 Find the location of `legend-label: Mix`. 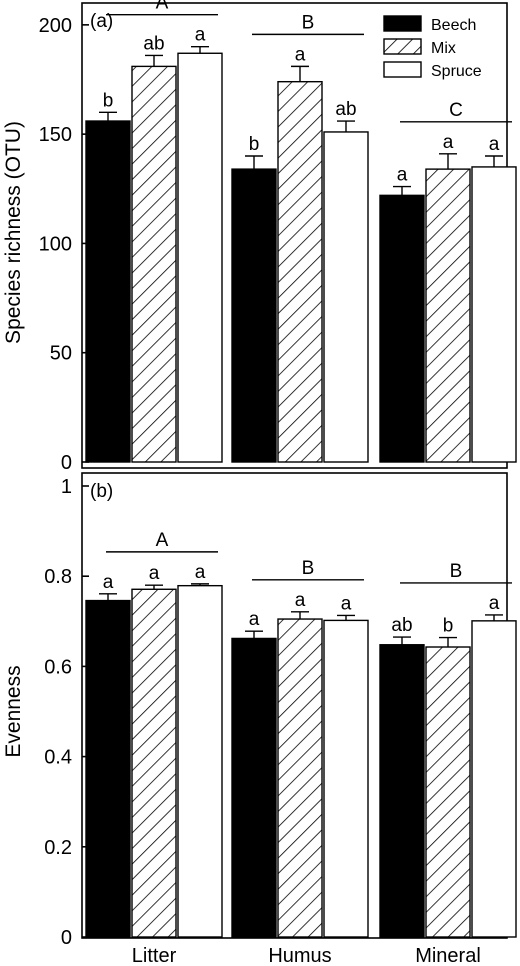

legend-label: Mix is located at coordinates (443, 48).